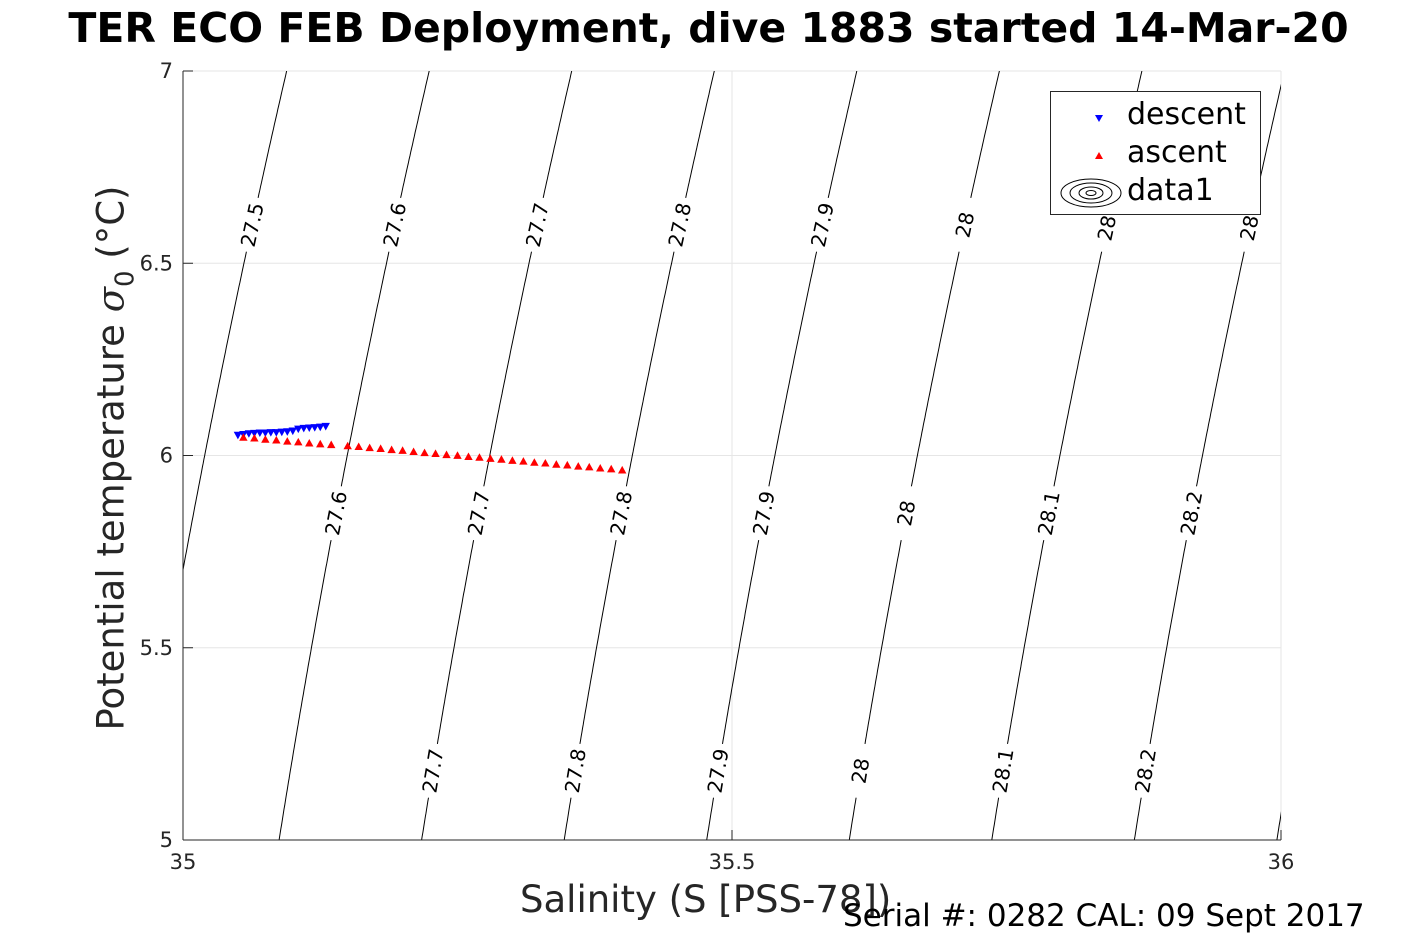 The image size is (1417, 945). Describe the element at coordinates (252, 224) in the screenshot. I see `contour-label: 27.5` at that location.